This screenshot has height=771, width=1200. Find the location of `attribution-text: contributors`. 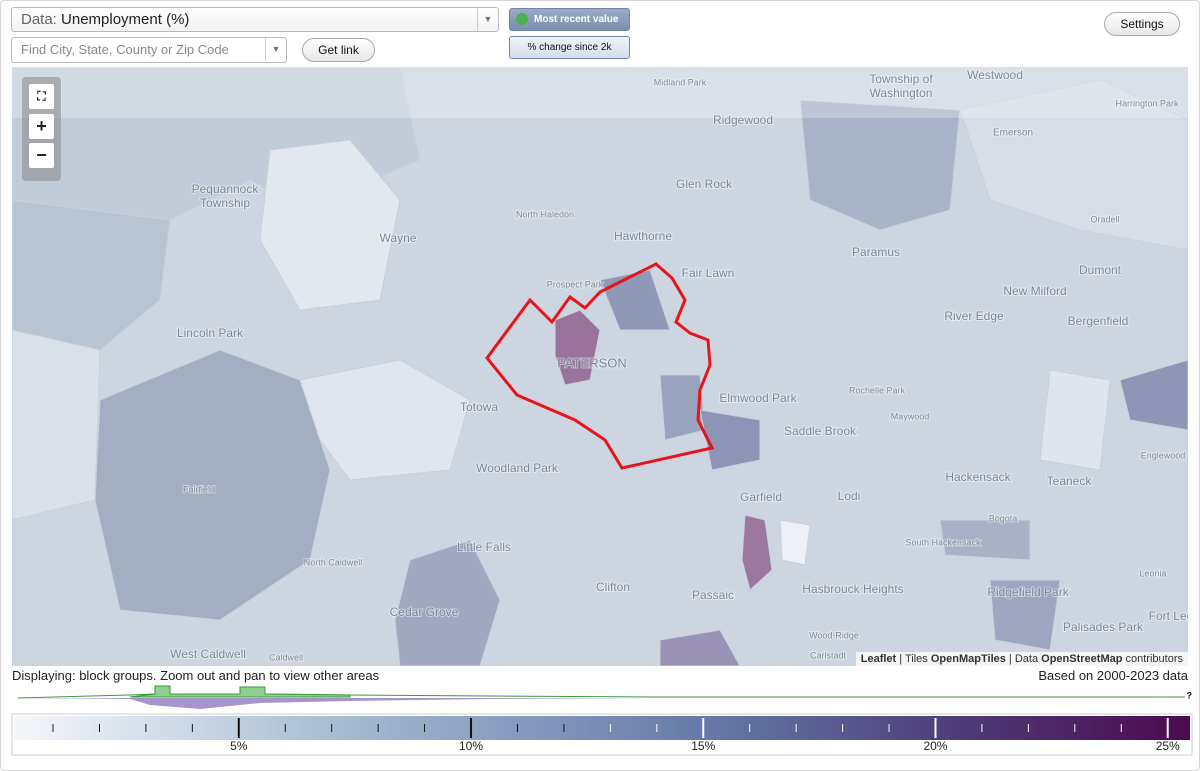

attribution-text: contributors is located at coordinates (1154, 659).